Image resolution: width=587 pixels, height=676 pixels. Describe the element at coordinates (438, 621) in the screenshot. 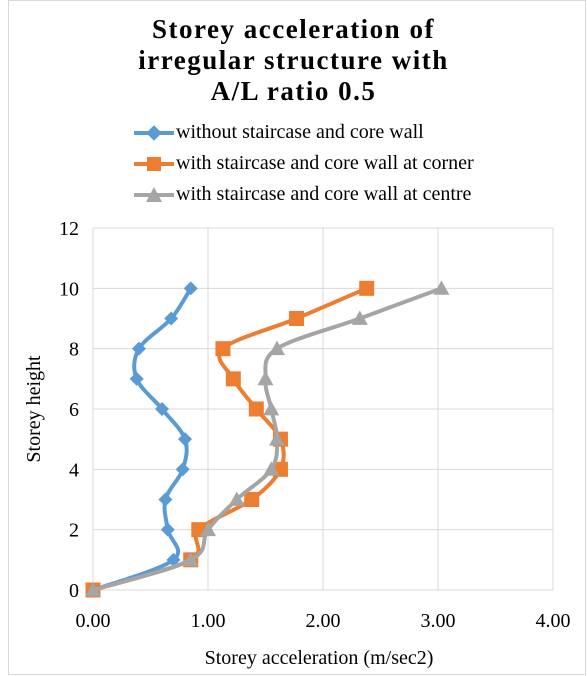

I see `x-tick-label: 3.00` at that location.